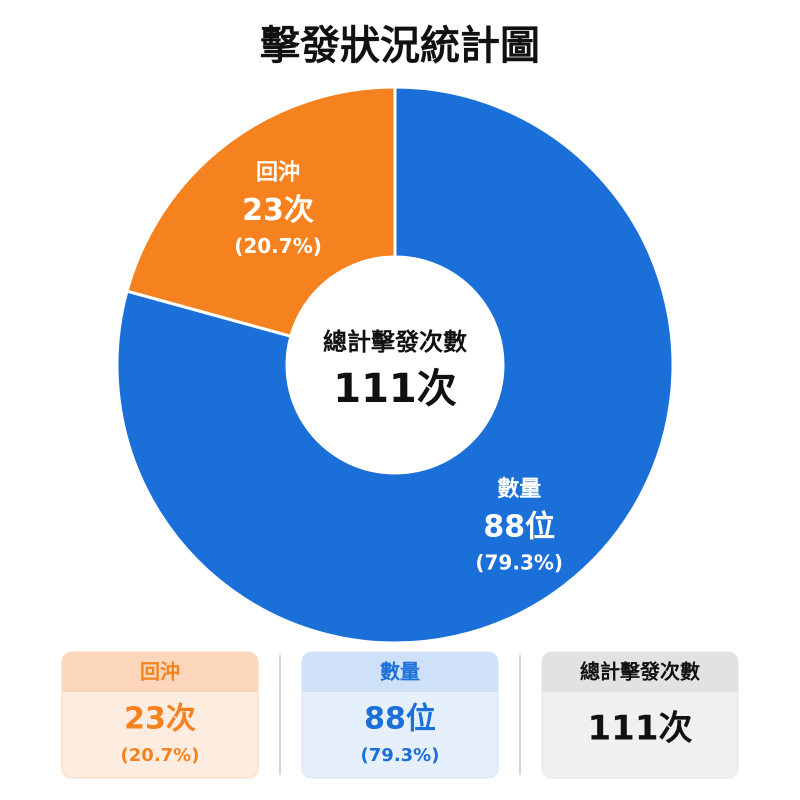  What do you see at coordinates (278, 210) in the screenshot?
I see `slice-value: 23次` at bounding box center [278, 210].